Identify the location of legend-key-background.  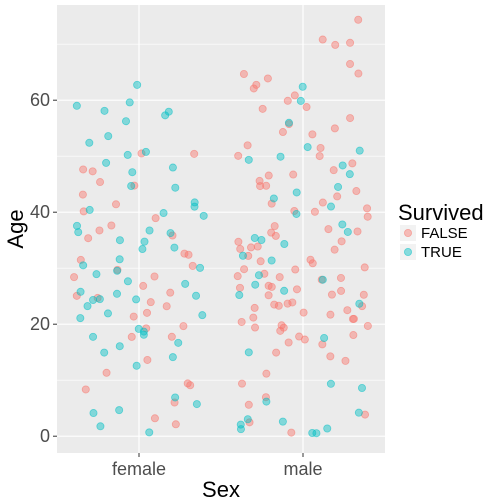
(408, 233).